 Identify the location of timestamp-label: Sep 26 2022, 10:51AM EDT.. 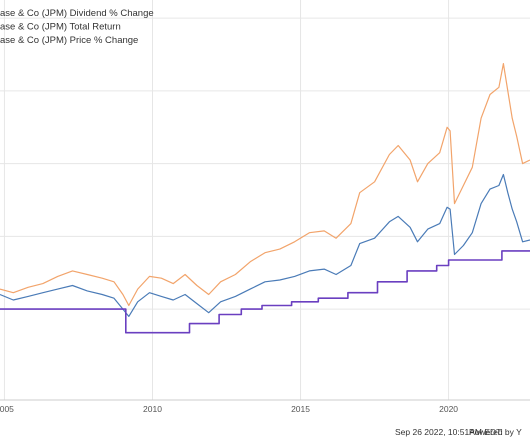
(449, 432).